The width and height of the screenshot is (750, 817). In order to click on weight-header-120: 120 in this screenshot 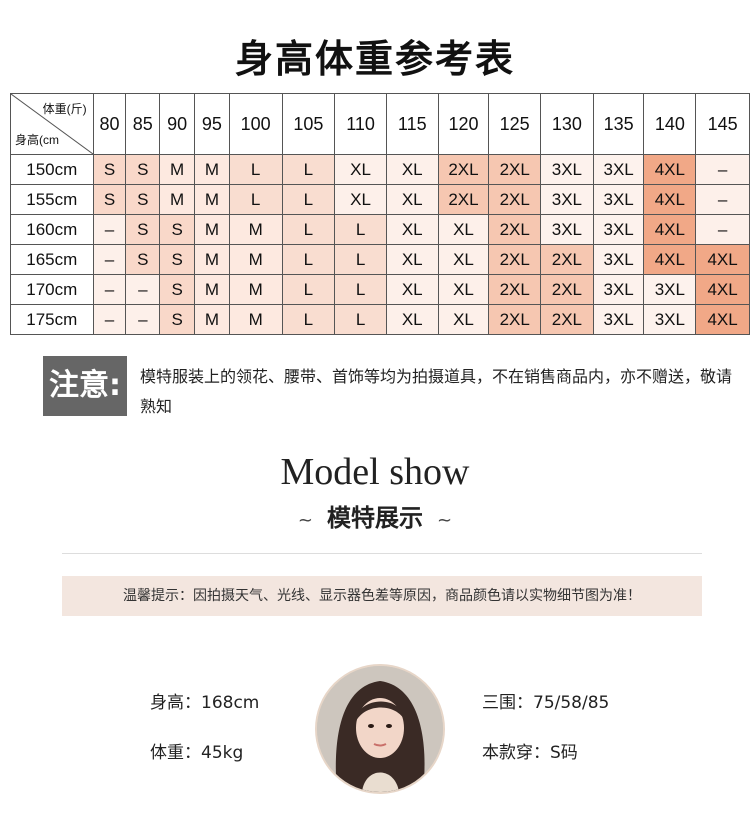, I will do `click(463, 124)`.